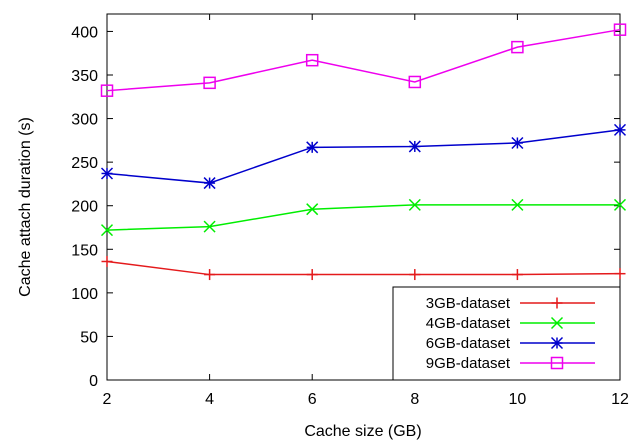 The image size is (641, 441). Describe the element at coordinates (312, 399) in the screenshot. I see `x-tick-label: 6` at that location.